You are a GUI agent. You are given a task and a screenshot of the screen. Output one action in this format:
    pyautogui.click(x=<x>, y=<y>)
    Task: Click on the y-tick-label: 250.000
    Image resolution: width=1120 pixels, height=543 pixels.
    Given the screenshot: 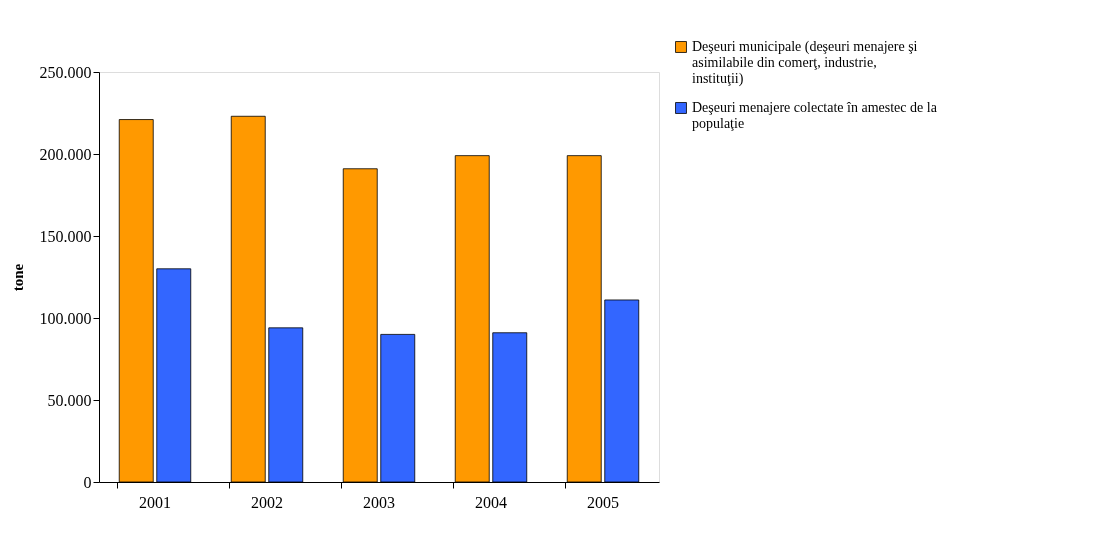 What is the action you would take?
    pyautogui.click(x=65, y=72)
    